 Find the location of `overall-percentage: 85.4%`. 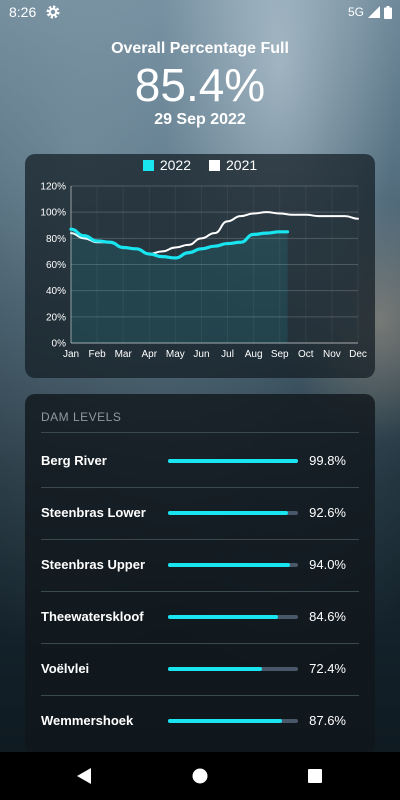

overall-percentage: 85.4% is located at coordinates (200, 85).